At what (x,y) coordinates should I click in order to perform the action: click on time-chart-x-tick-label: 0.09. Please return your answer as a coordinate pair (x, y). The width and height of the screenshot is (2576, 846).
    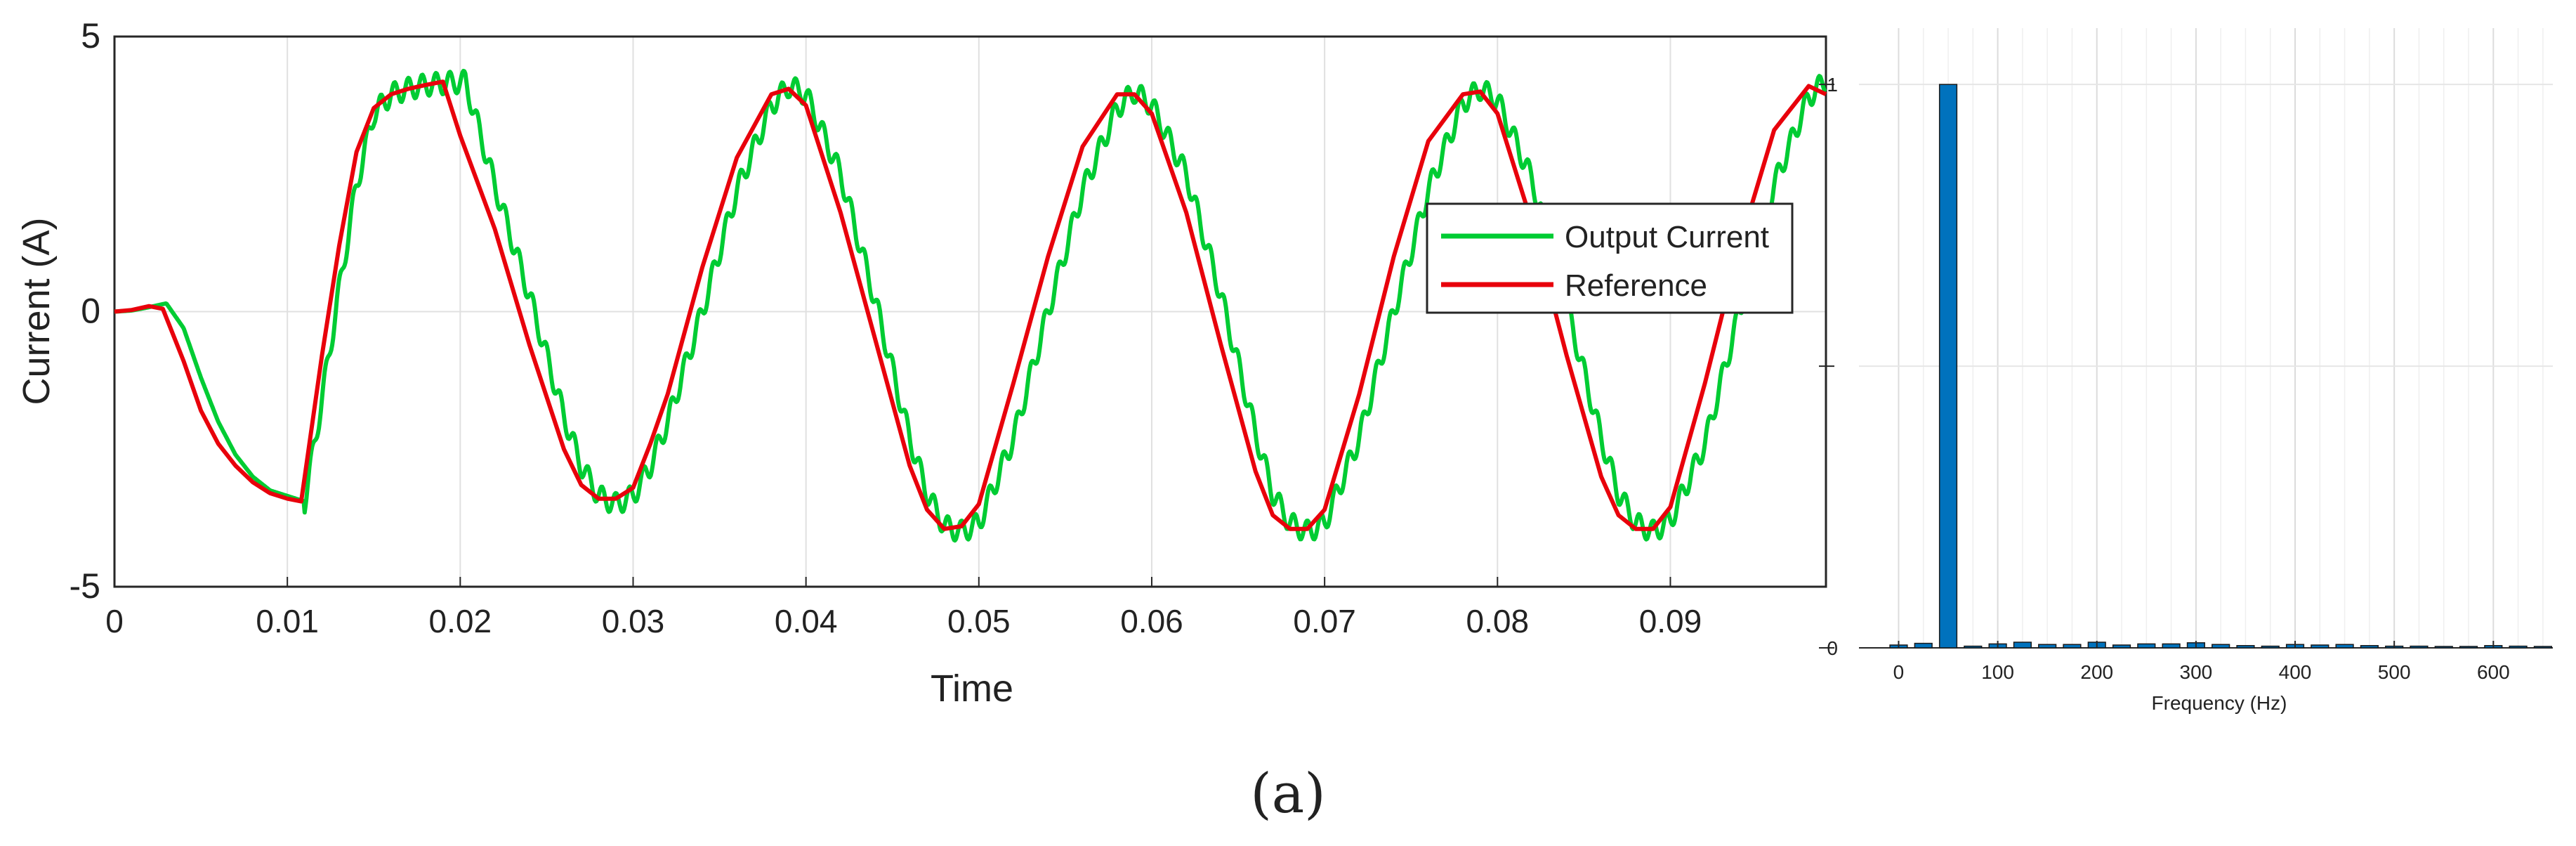
    Looking at the image, I should click on (1670, 621).